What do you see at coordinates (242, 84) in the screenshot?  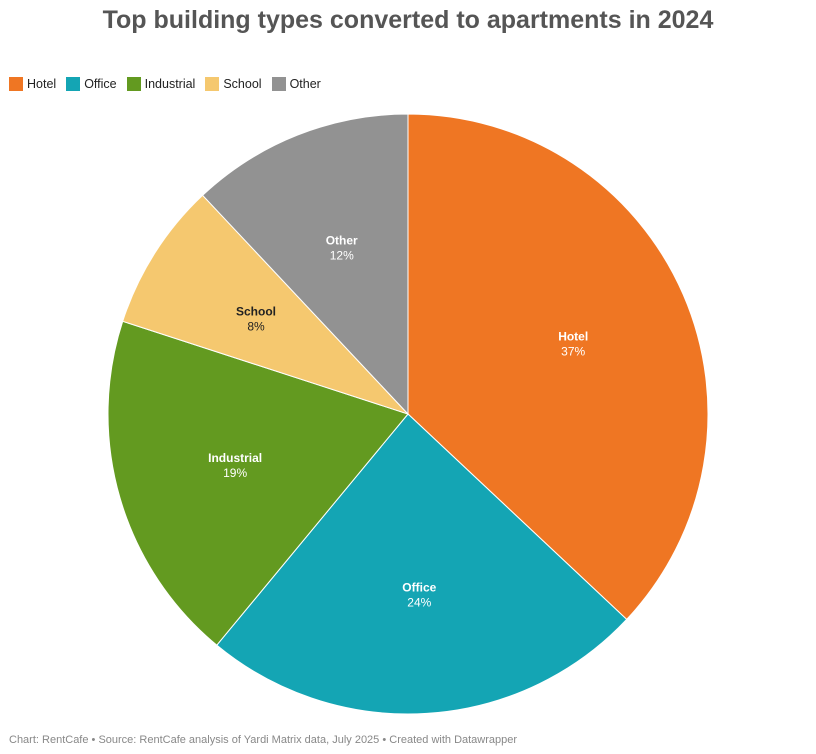 I see `legend-label: School` at bounding box center [242, 84].